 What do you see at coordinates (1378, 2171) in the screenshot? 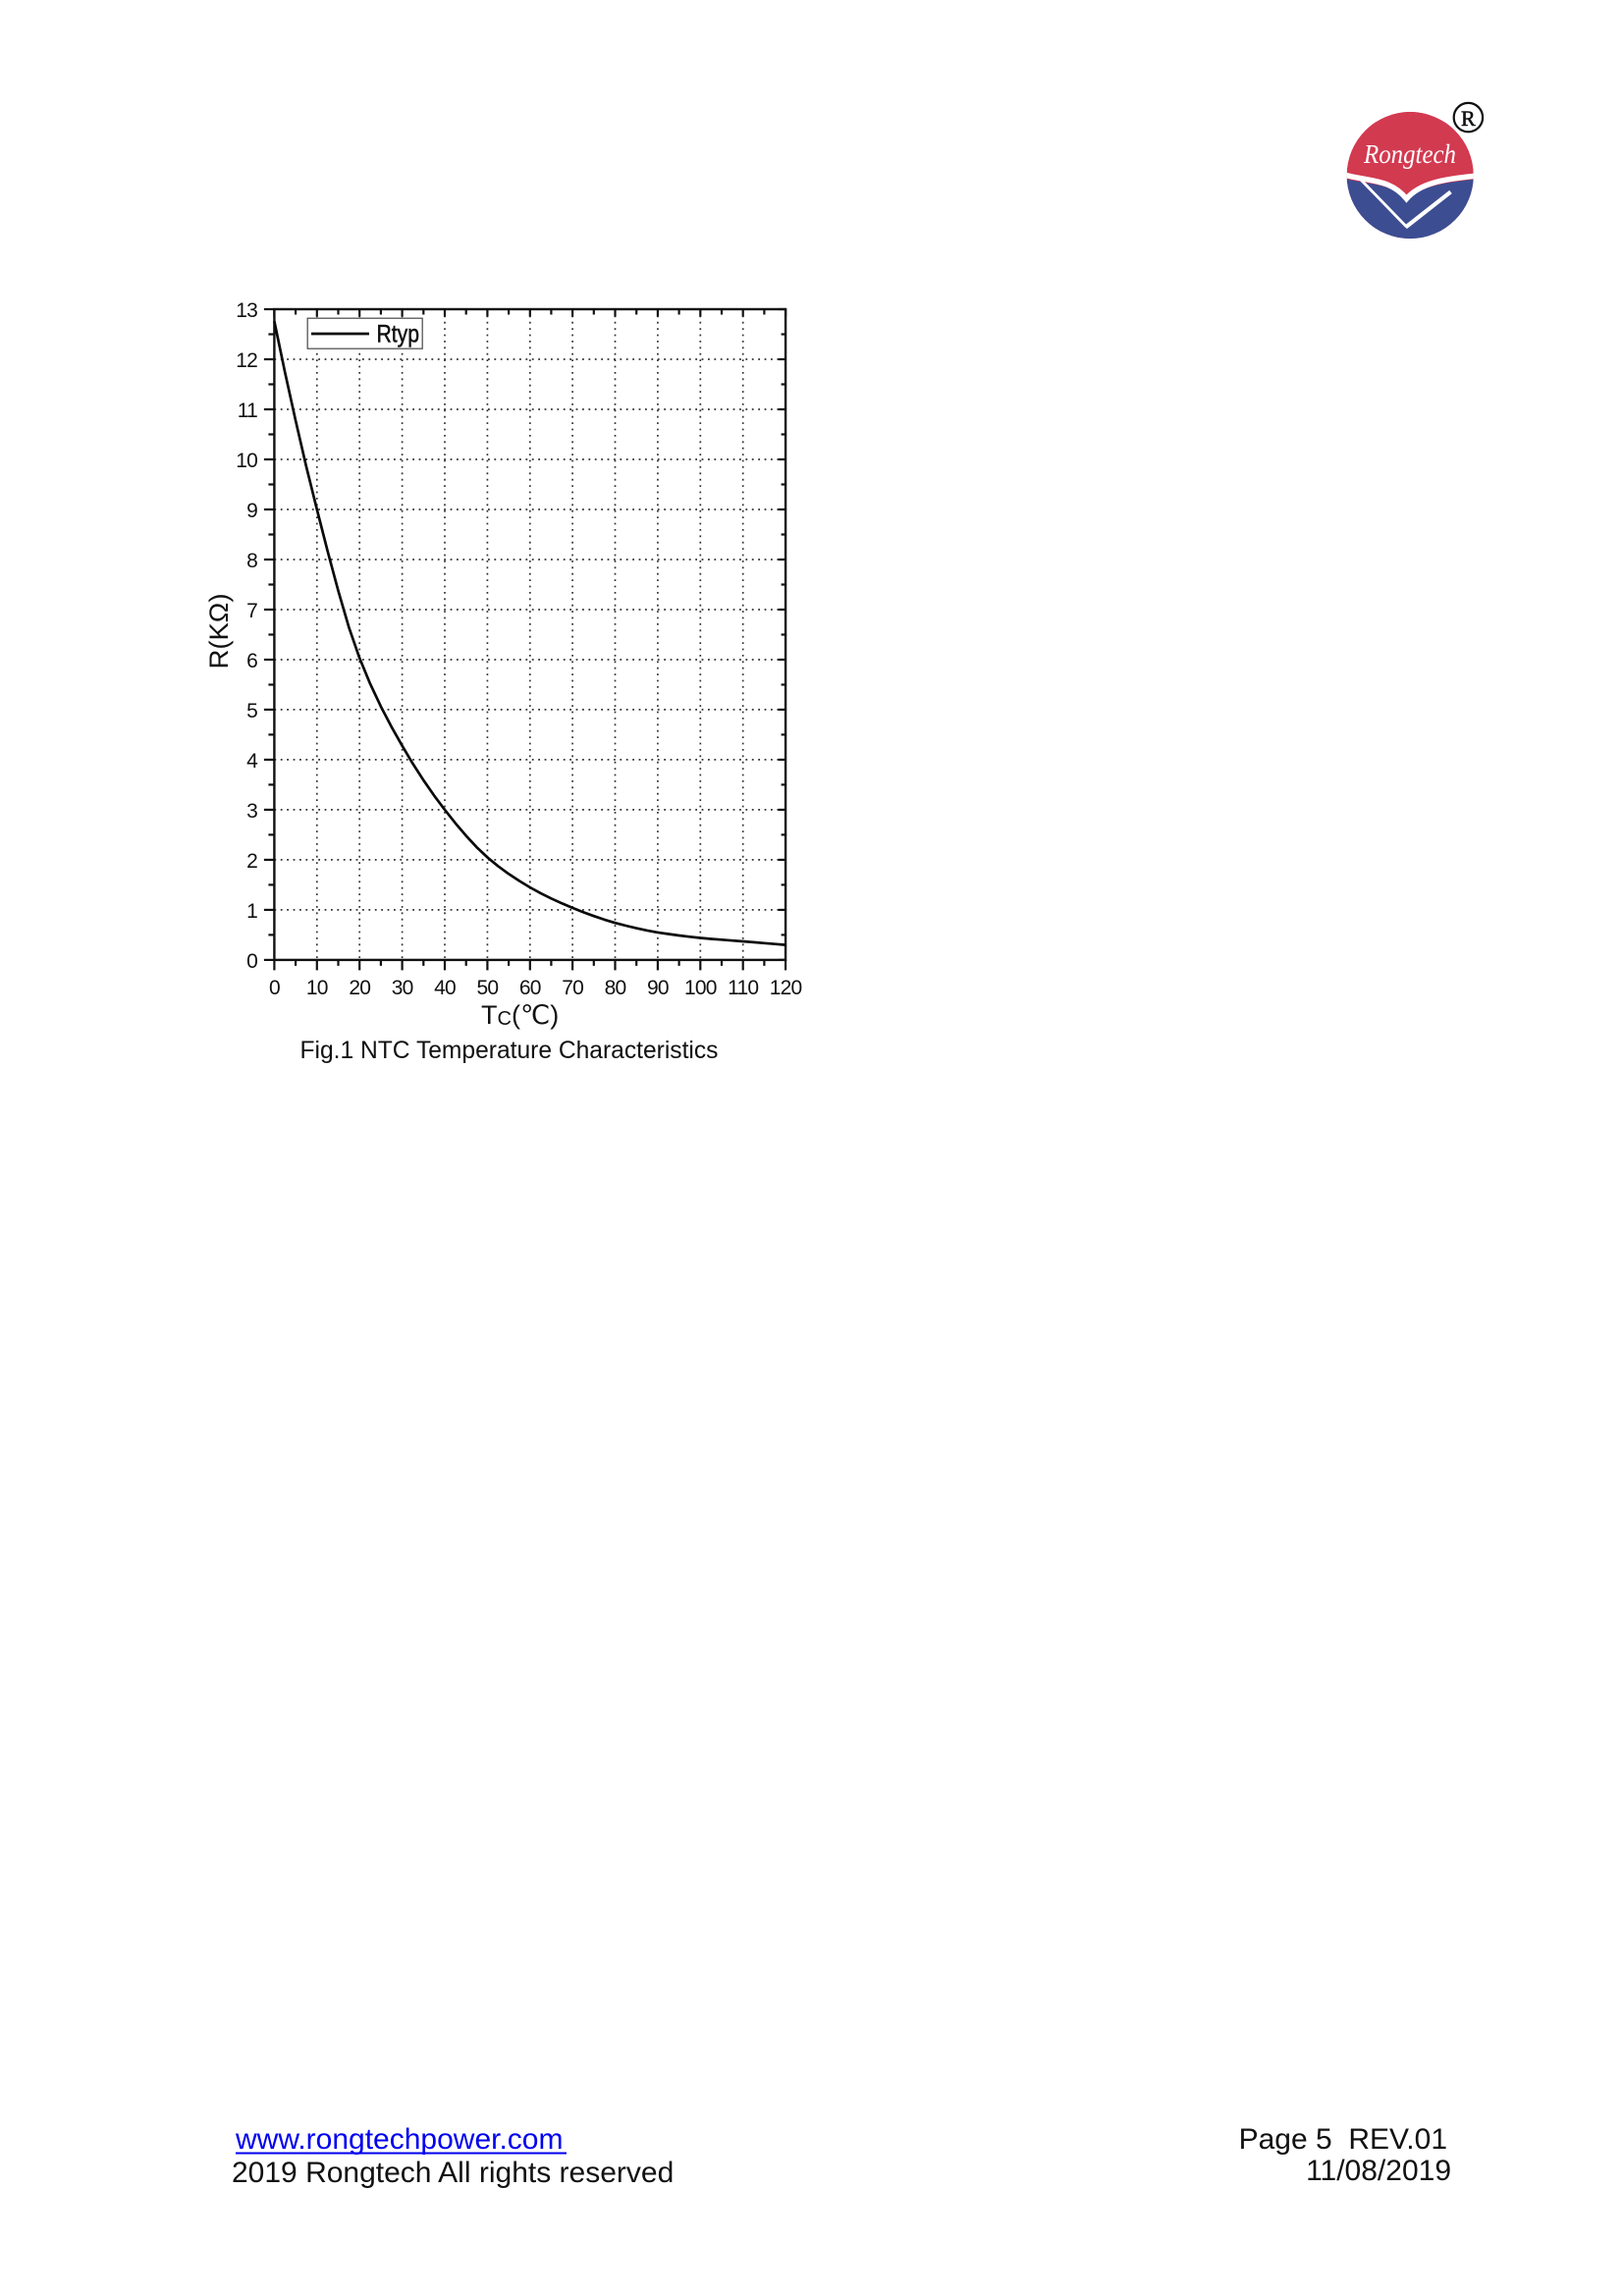
I see `svg-text: 11/08/2019` at bounding box center [1378, 2171].